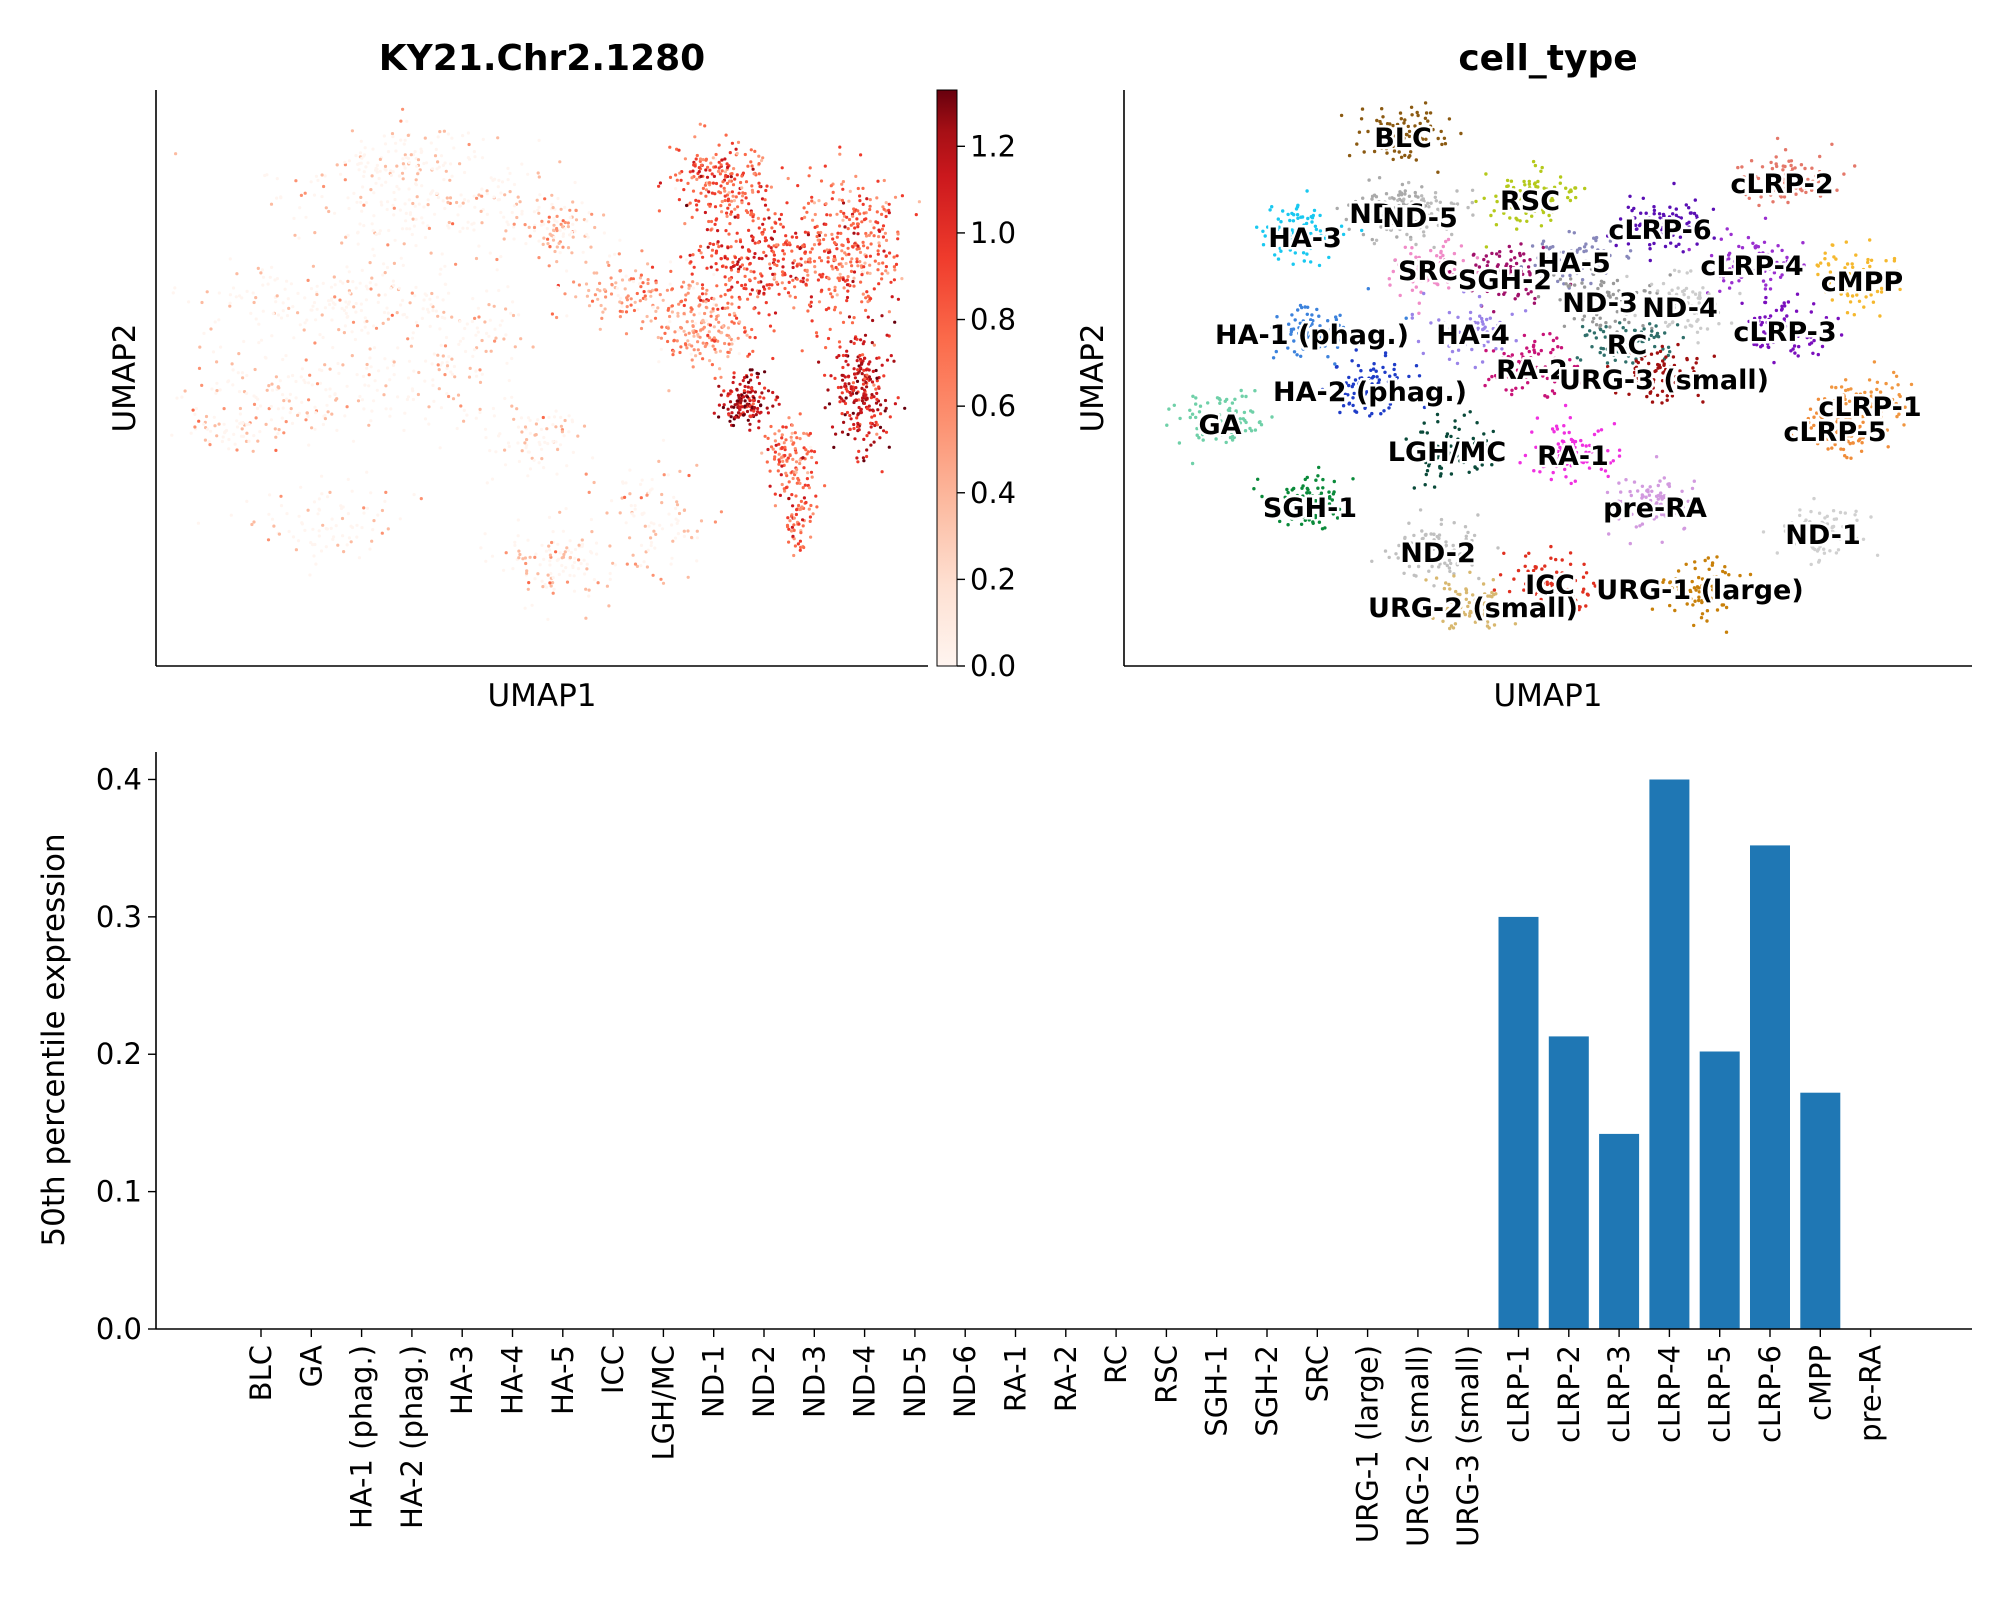 This screenshot has height=1600, width=2000. What do you see at coordinates (1547, 58) in the screenshot?
I see `celltype-umap-title: cell_type` at bounding box center [1547, 58].